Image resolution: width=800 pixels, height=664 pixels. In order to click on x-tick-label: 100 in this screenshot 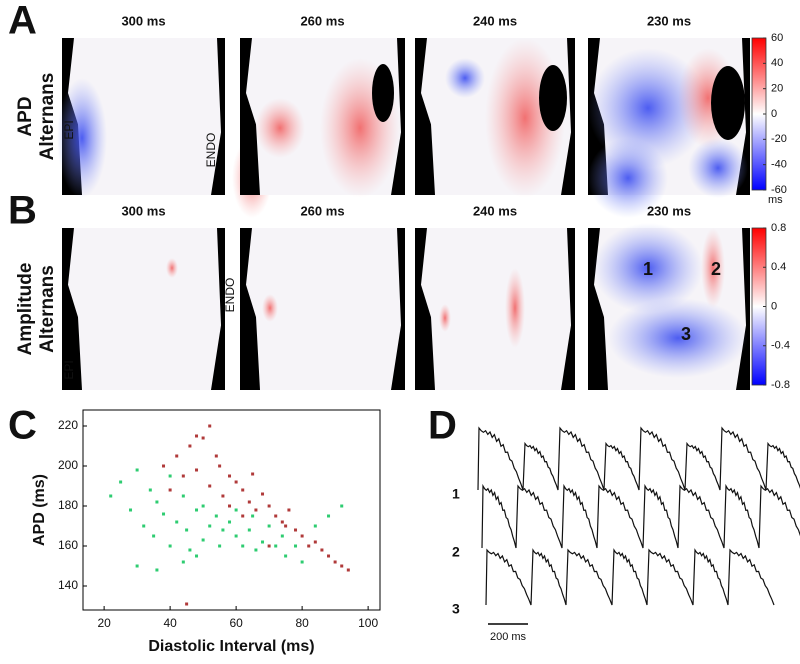, I will do `click(368, 623)`.